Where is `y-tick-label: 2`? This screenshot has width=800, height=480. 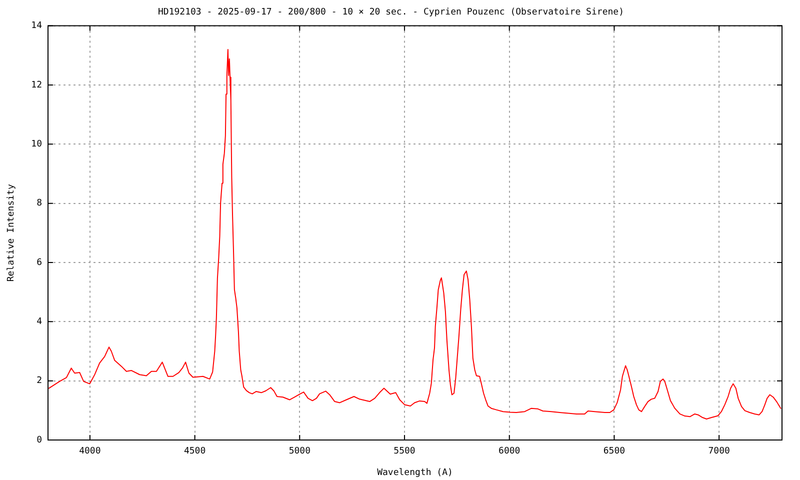
y-tick-label: 2 is located at coordinates (39, 381).